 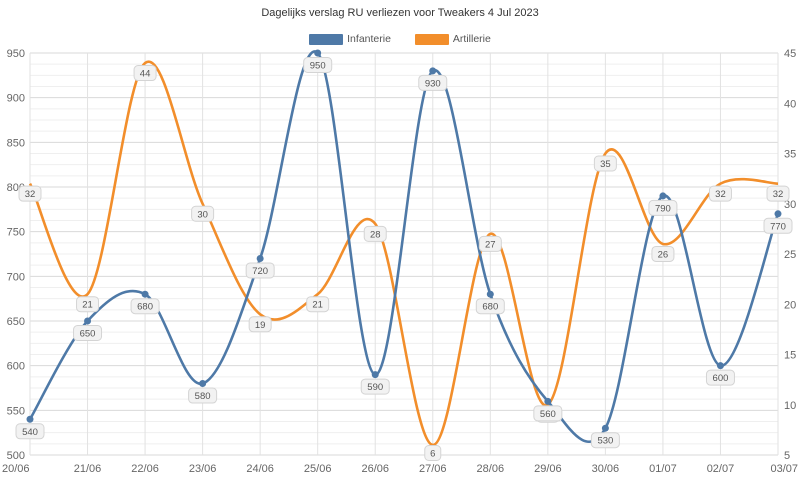 I want to click on x-tick-label: 02/07, so click(x=721, y=469).